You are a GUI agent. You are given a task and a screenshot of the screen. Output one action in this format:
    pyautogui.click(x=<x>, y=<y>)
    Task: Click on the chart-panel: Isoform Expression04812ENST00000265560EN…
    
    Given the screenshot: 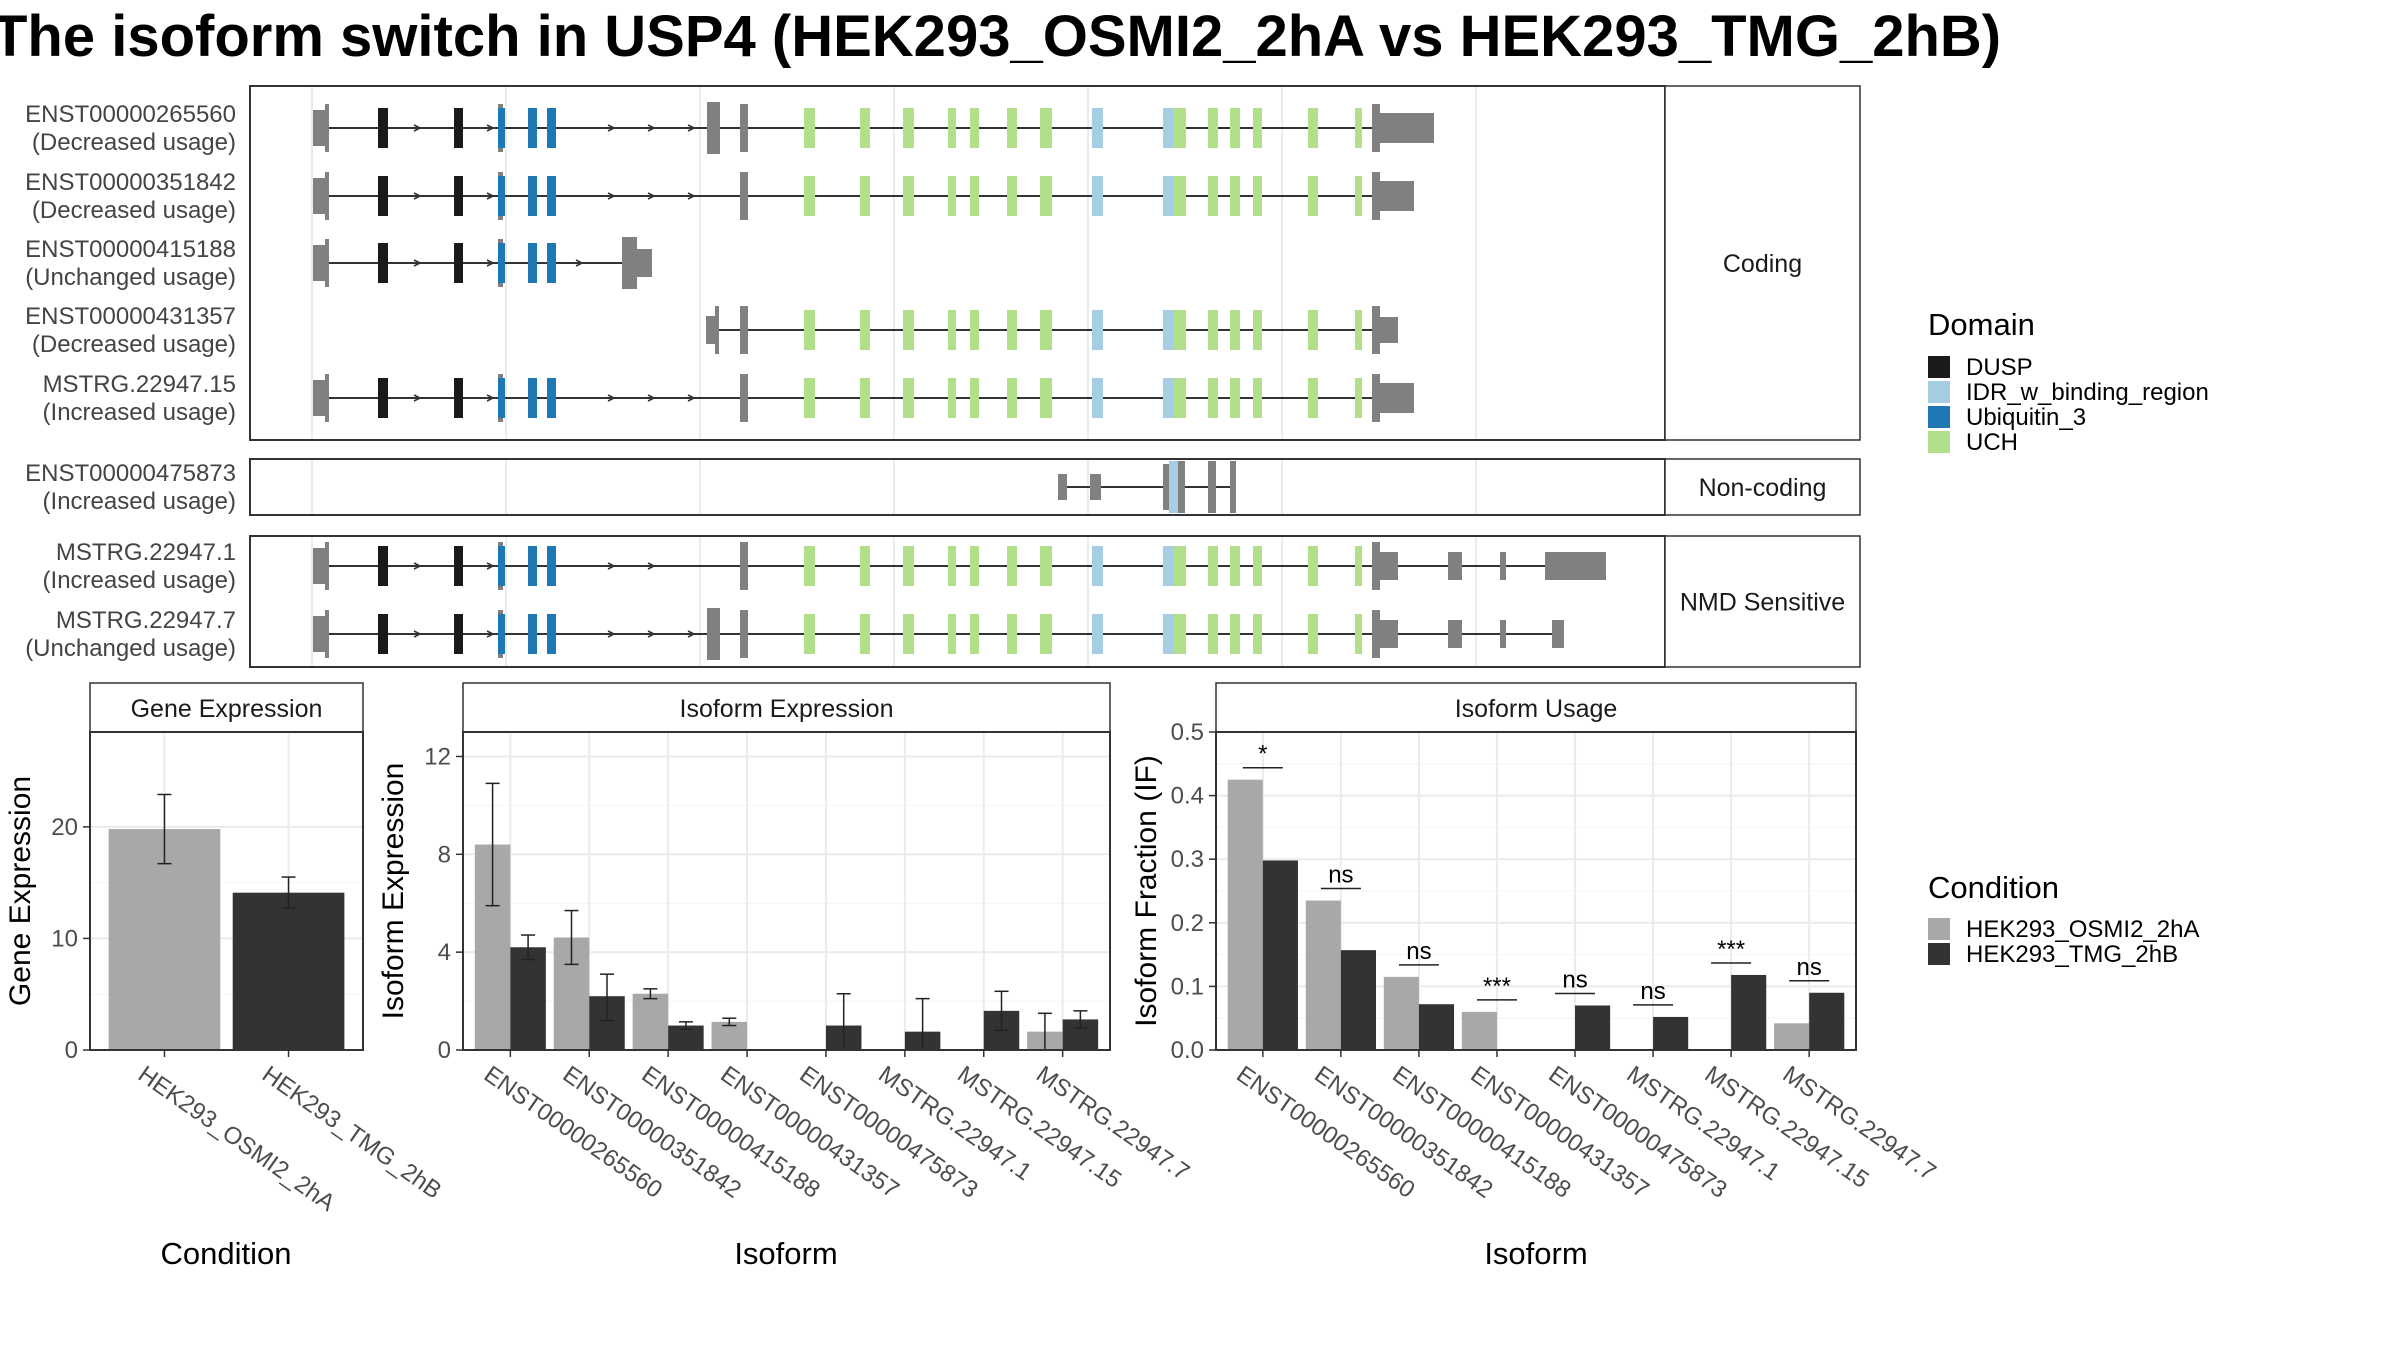 What is the action you would take?
    pyautogui.click(x=785, y=976)
    